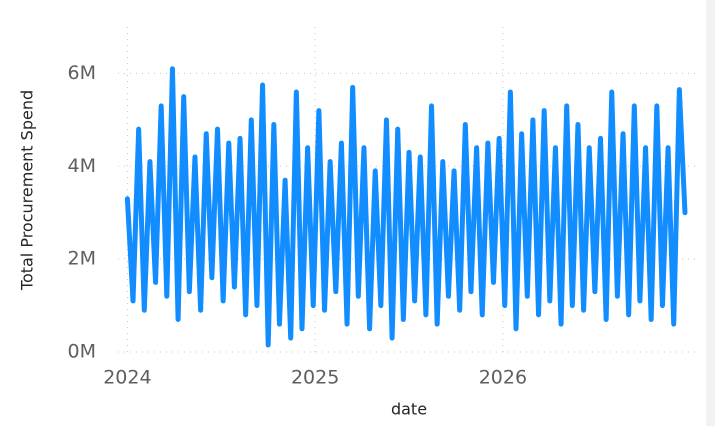 The height and width of the screenshot is (430, 715). What do you see at coordinates (82, 259) in the screenshot?
I see `y-tick-label: 2M` at bounding box center [82, 259].